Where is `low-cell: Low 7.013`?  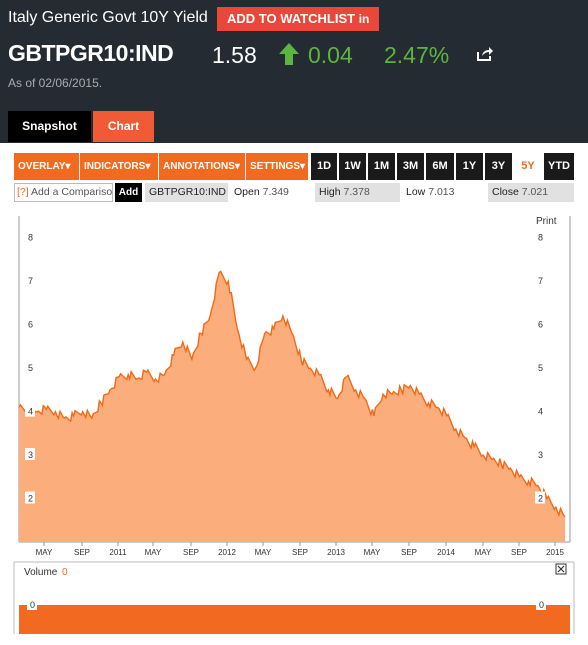
low-cell: Low 7.013 is located at coordinates (444, 192).